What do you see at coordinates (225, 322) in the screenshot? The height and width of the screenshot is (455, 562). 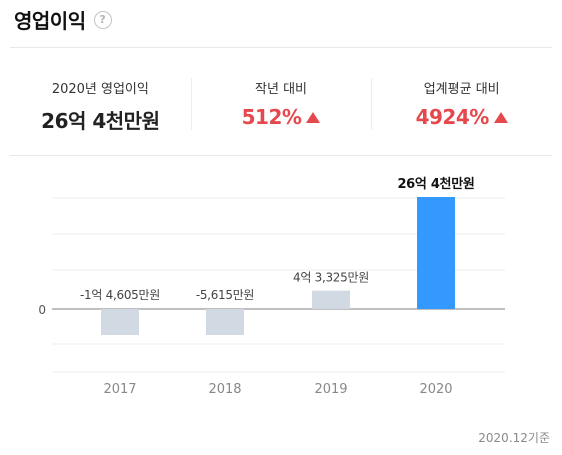 I see `bar-2018` at bounding box center [225, 322].